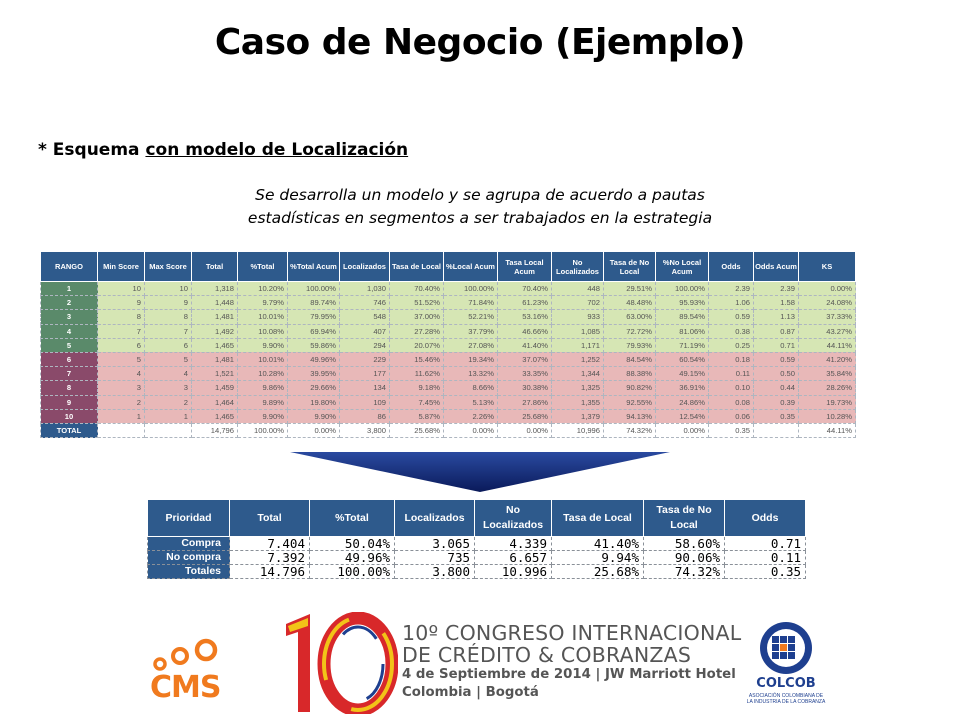 Image resolution: width=960 pixels, height=720 pixels. I want to click on table-cell: 20.07%, so click(416, 345).